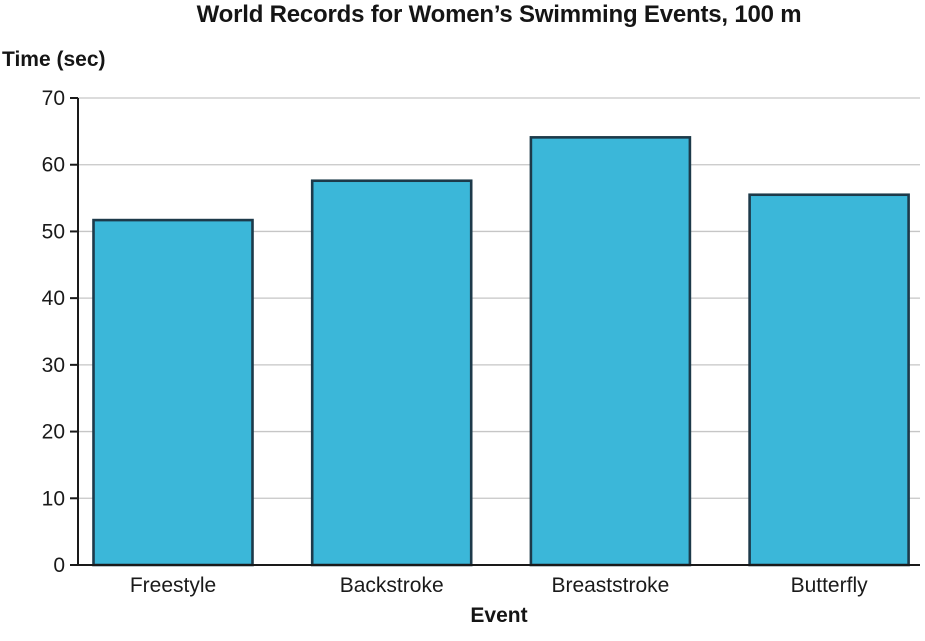 The image size is (925, 641). Describe the element at coordinates (610, 351) in the screenshot. I see `bar-breaststroke` at that location.